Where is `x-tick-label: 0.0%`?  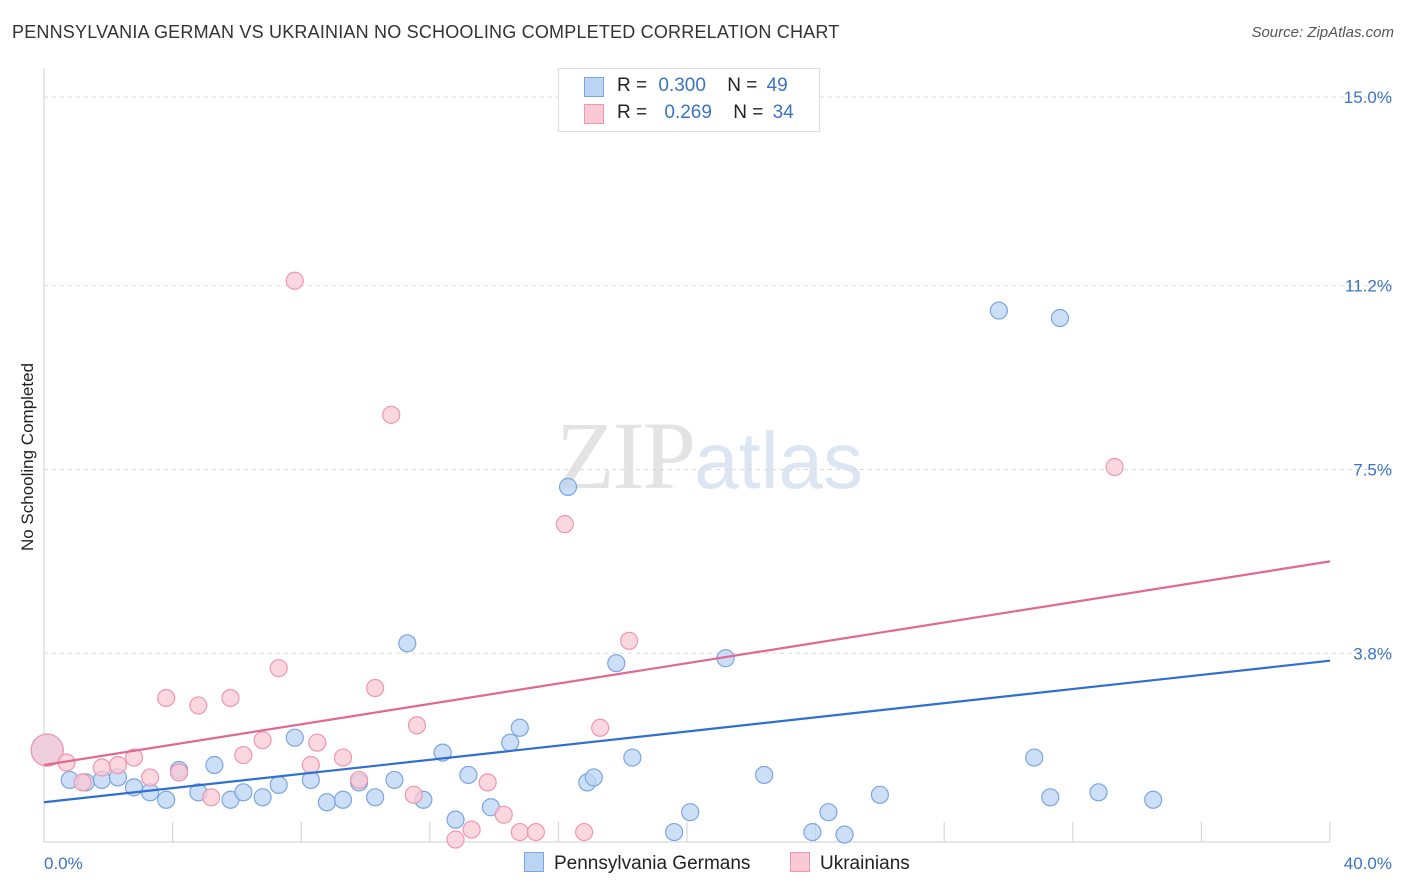 x-tick-label: 0.0% is located at coordinates (63, 863).